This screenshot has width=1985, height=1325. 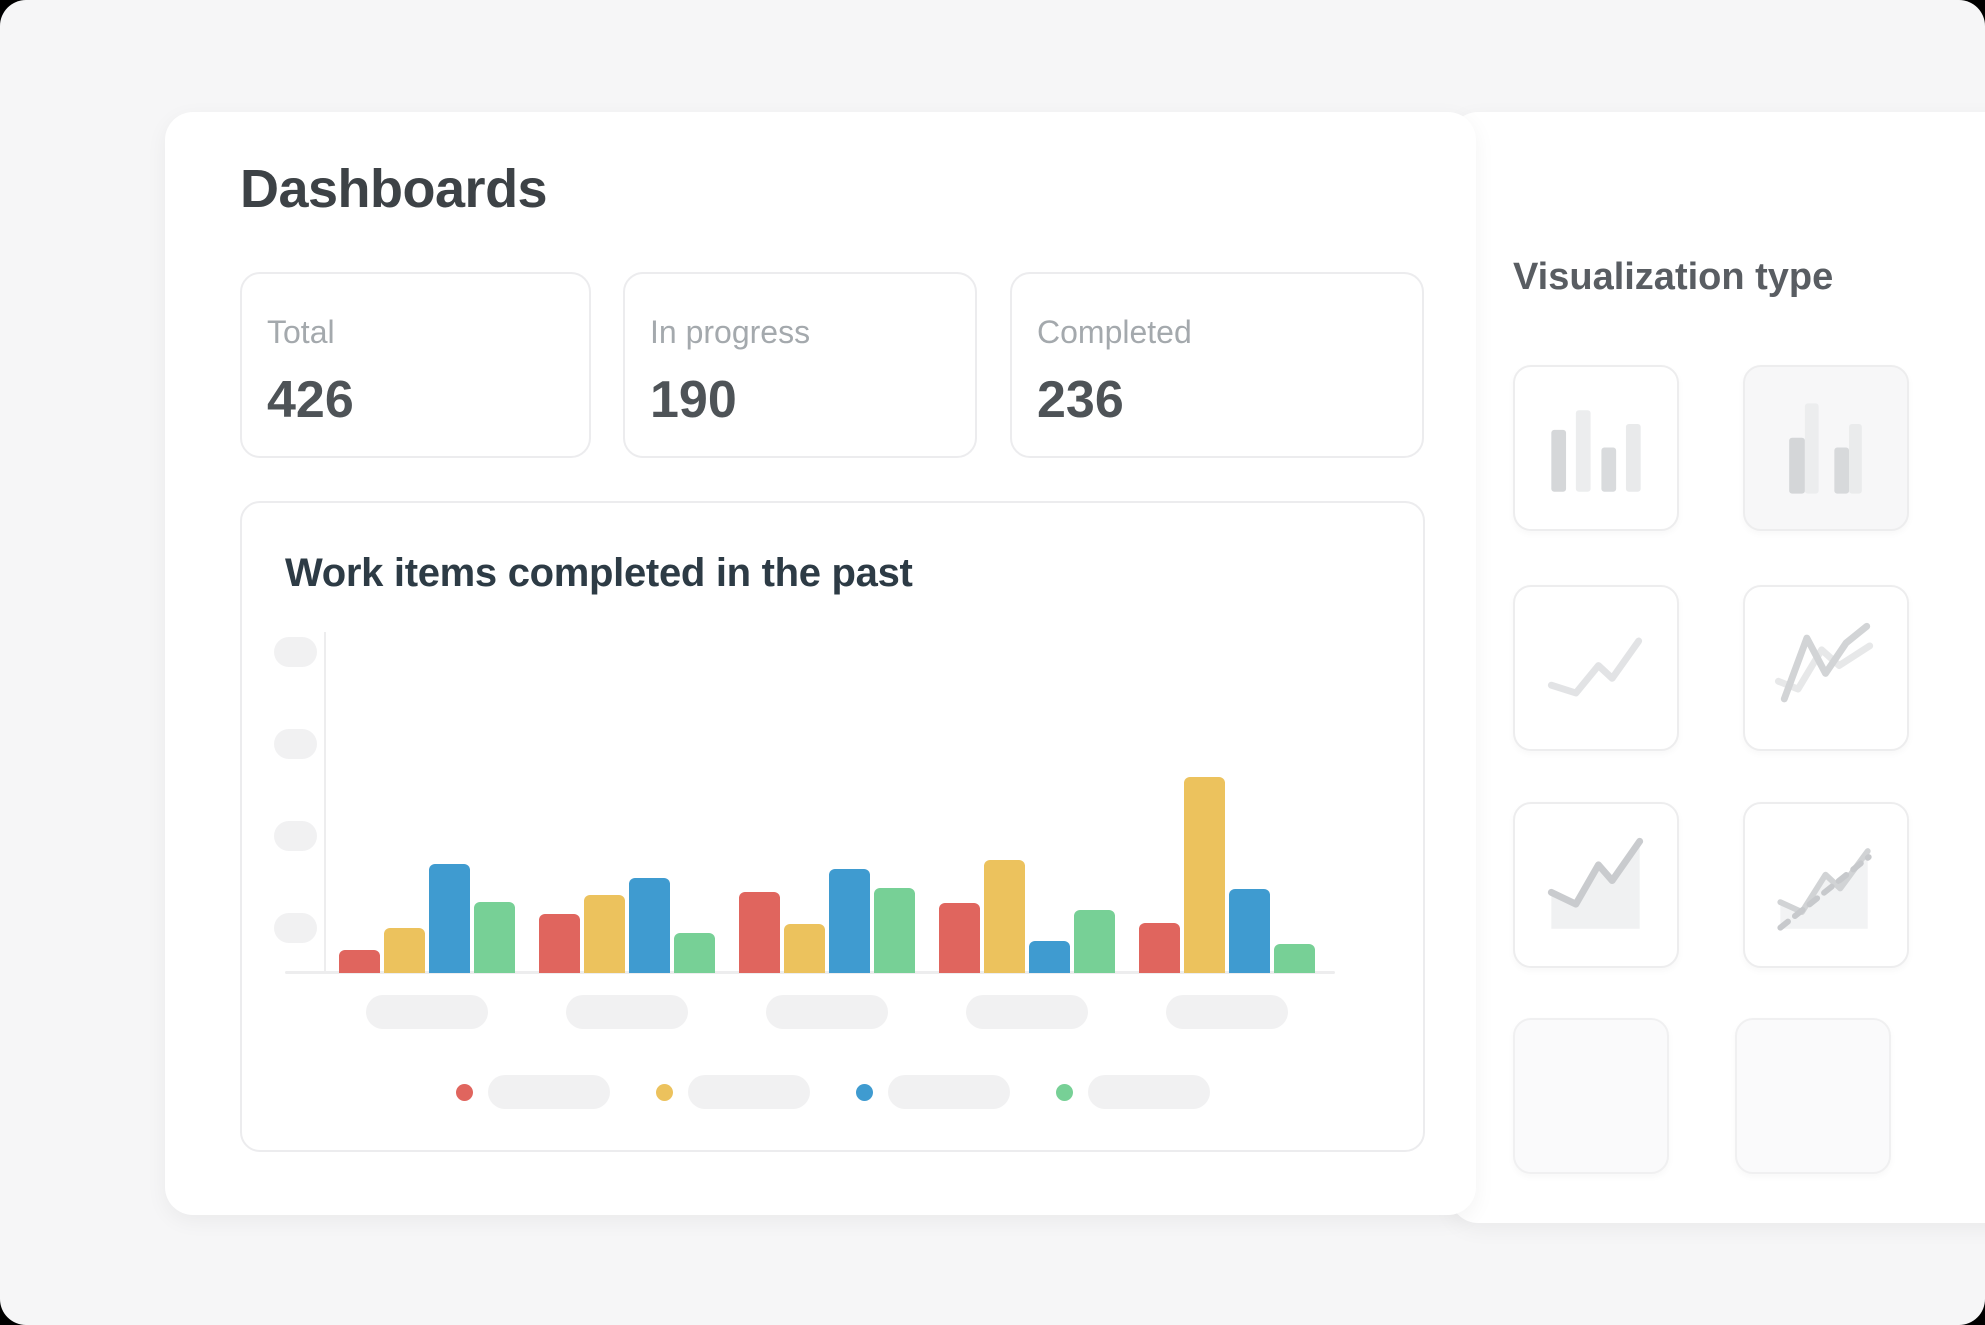 I want to click on legend-item-series-red, so click(x=532, y=1092).